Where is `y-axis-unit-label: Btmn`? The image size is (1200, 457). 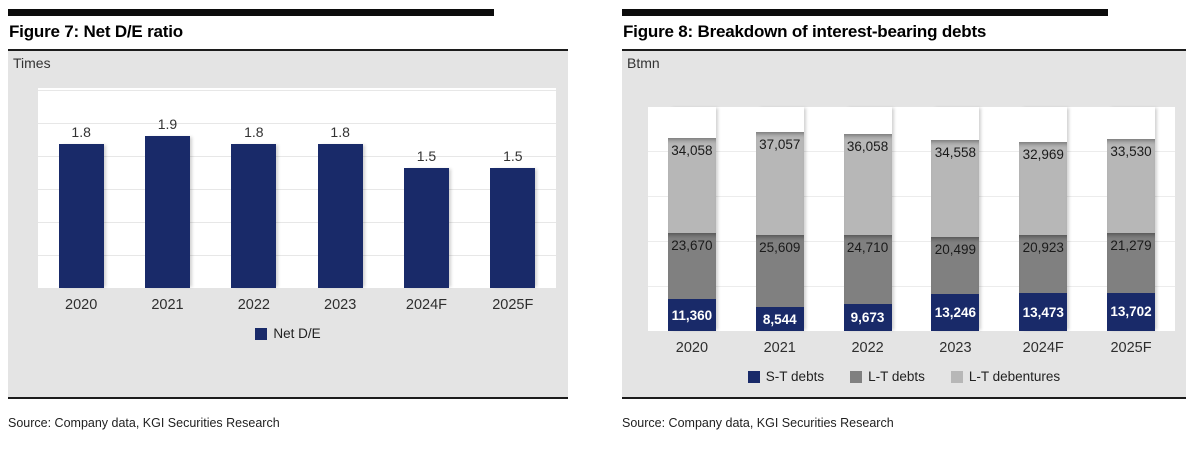
y-axis-unit-label: Btmn is located at coordinates (643, 63).